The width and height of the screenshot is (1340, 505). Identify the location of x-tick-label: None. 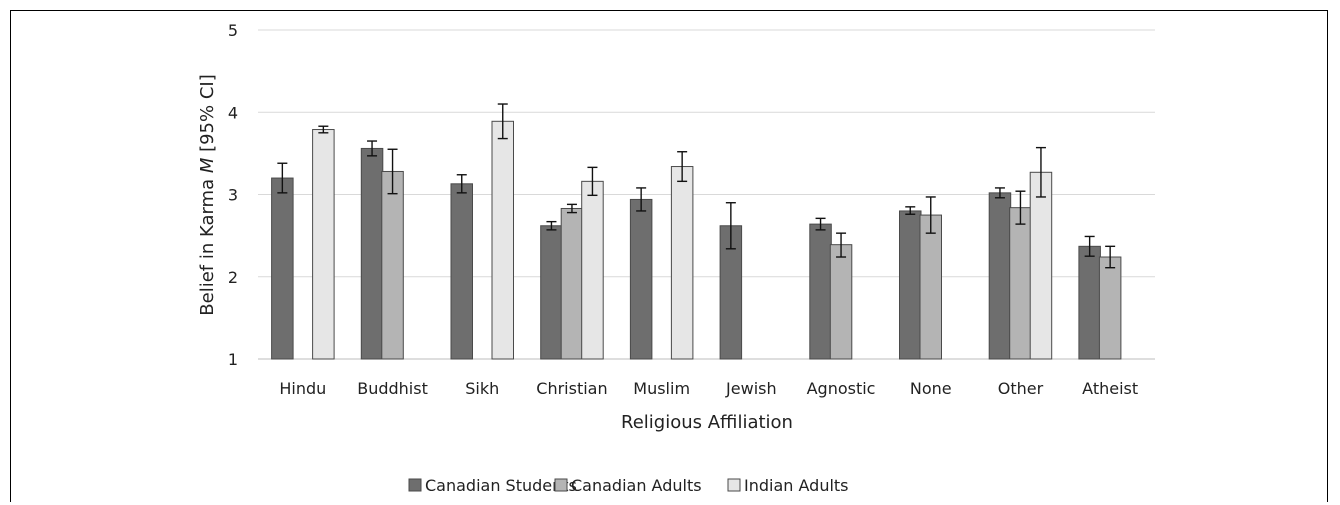
(931, 388).